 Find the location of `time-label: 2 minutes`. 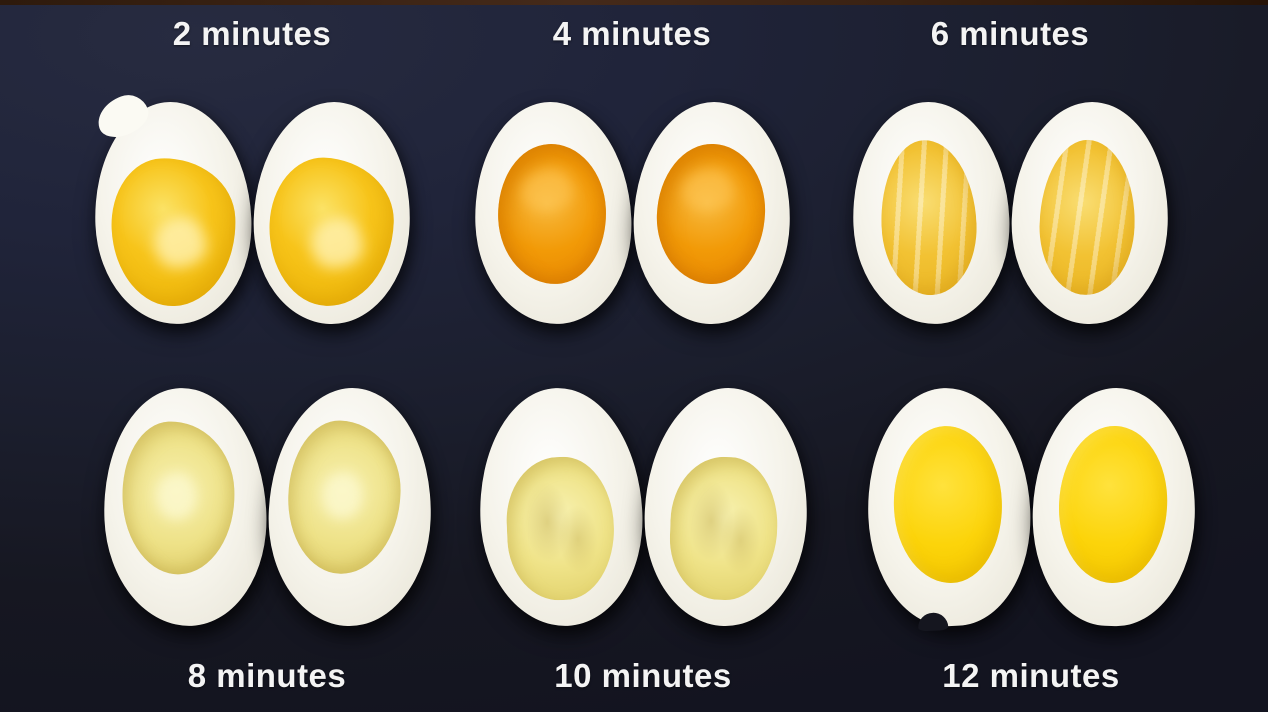

time-label: 2 minutes is located at coordinates (252, 33).